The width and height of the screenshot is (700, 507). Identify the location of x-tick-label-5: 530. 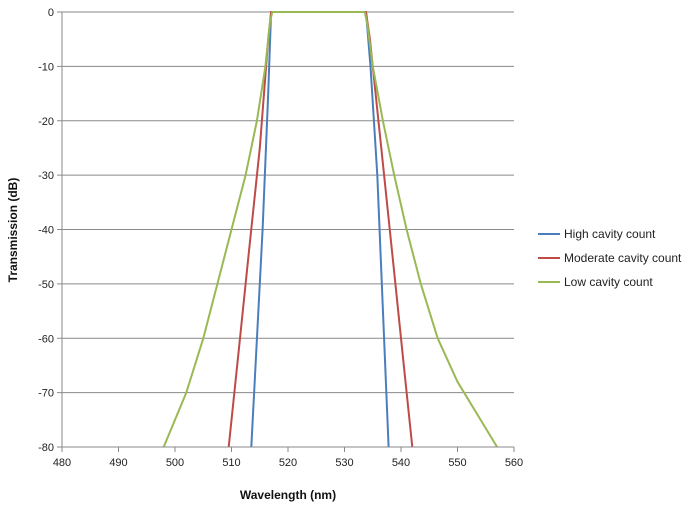
(344, 463).